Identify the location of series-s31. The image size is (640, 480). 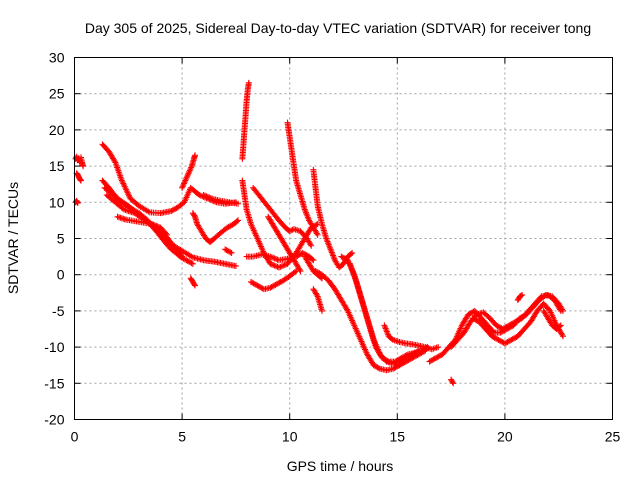
(452, 381).